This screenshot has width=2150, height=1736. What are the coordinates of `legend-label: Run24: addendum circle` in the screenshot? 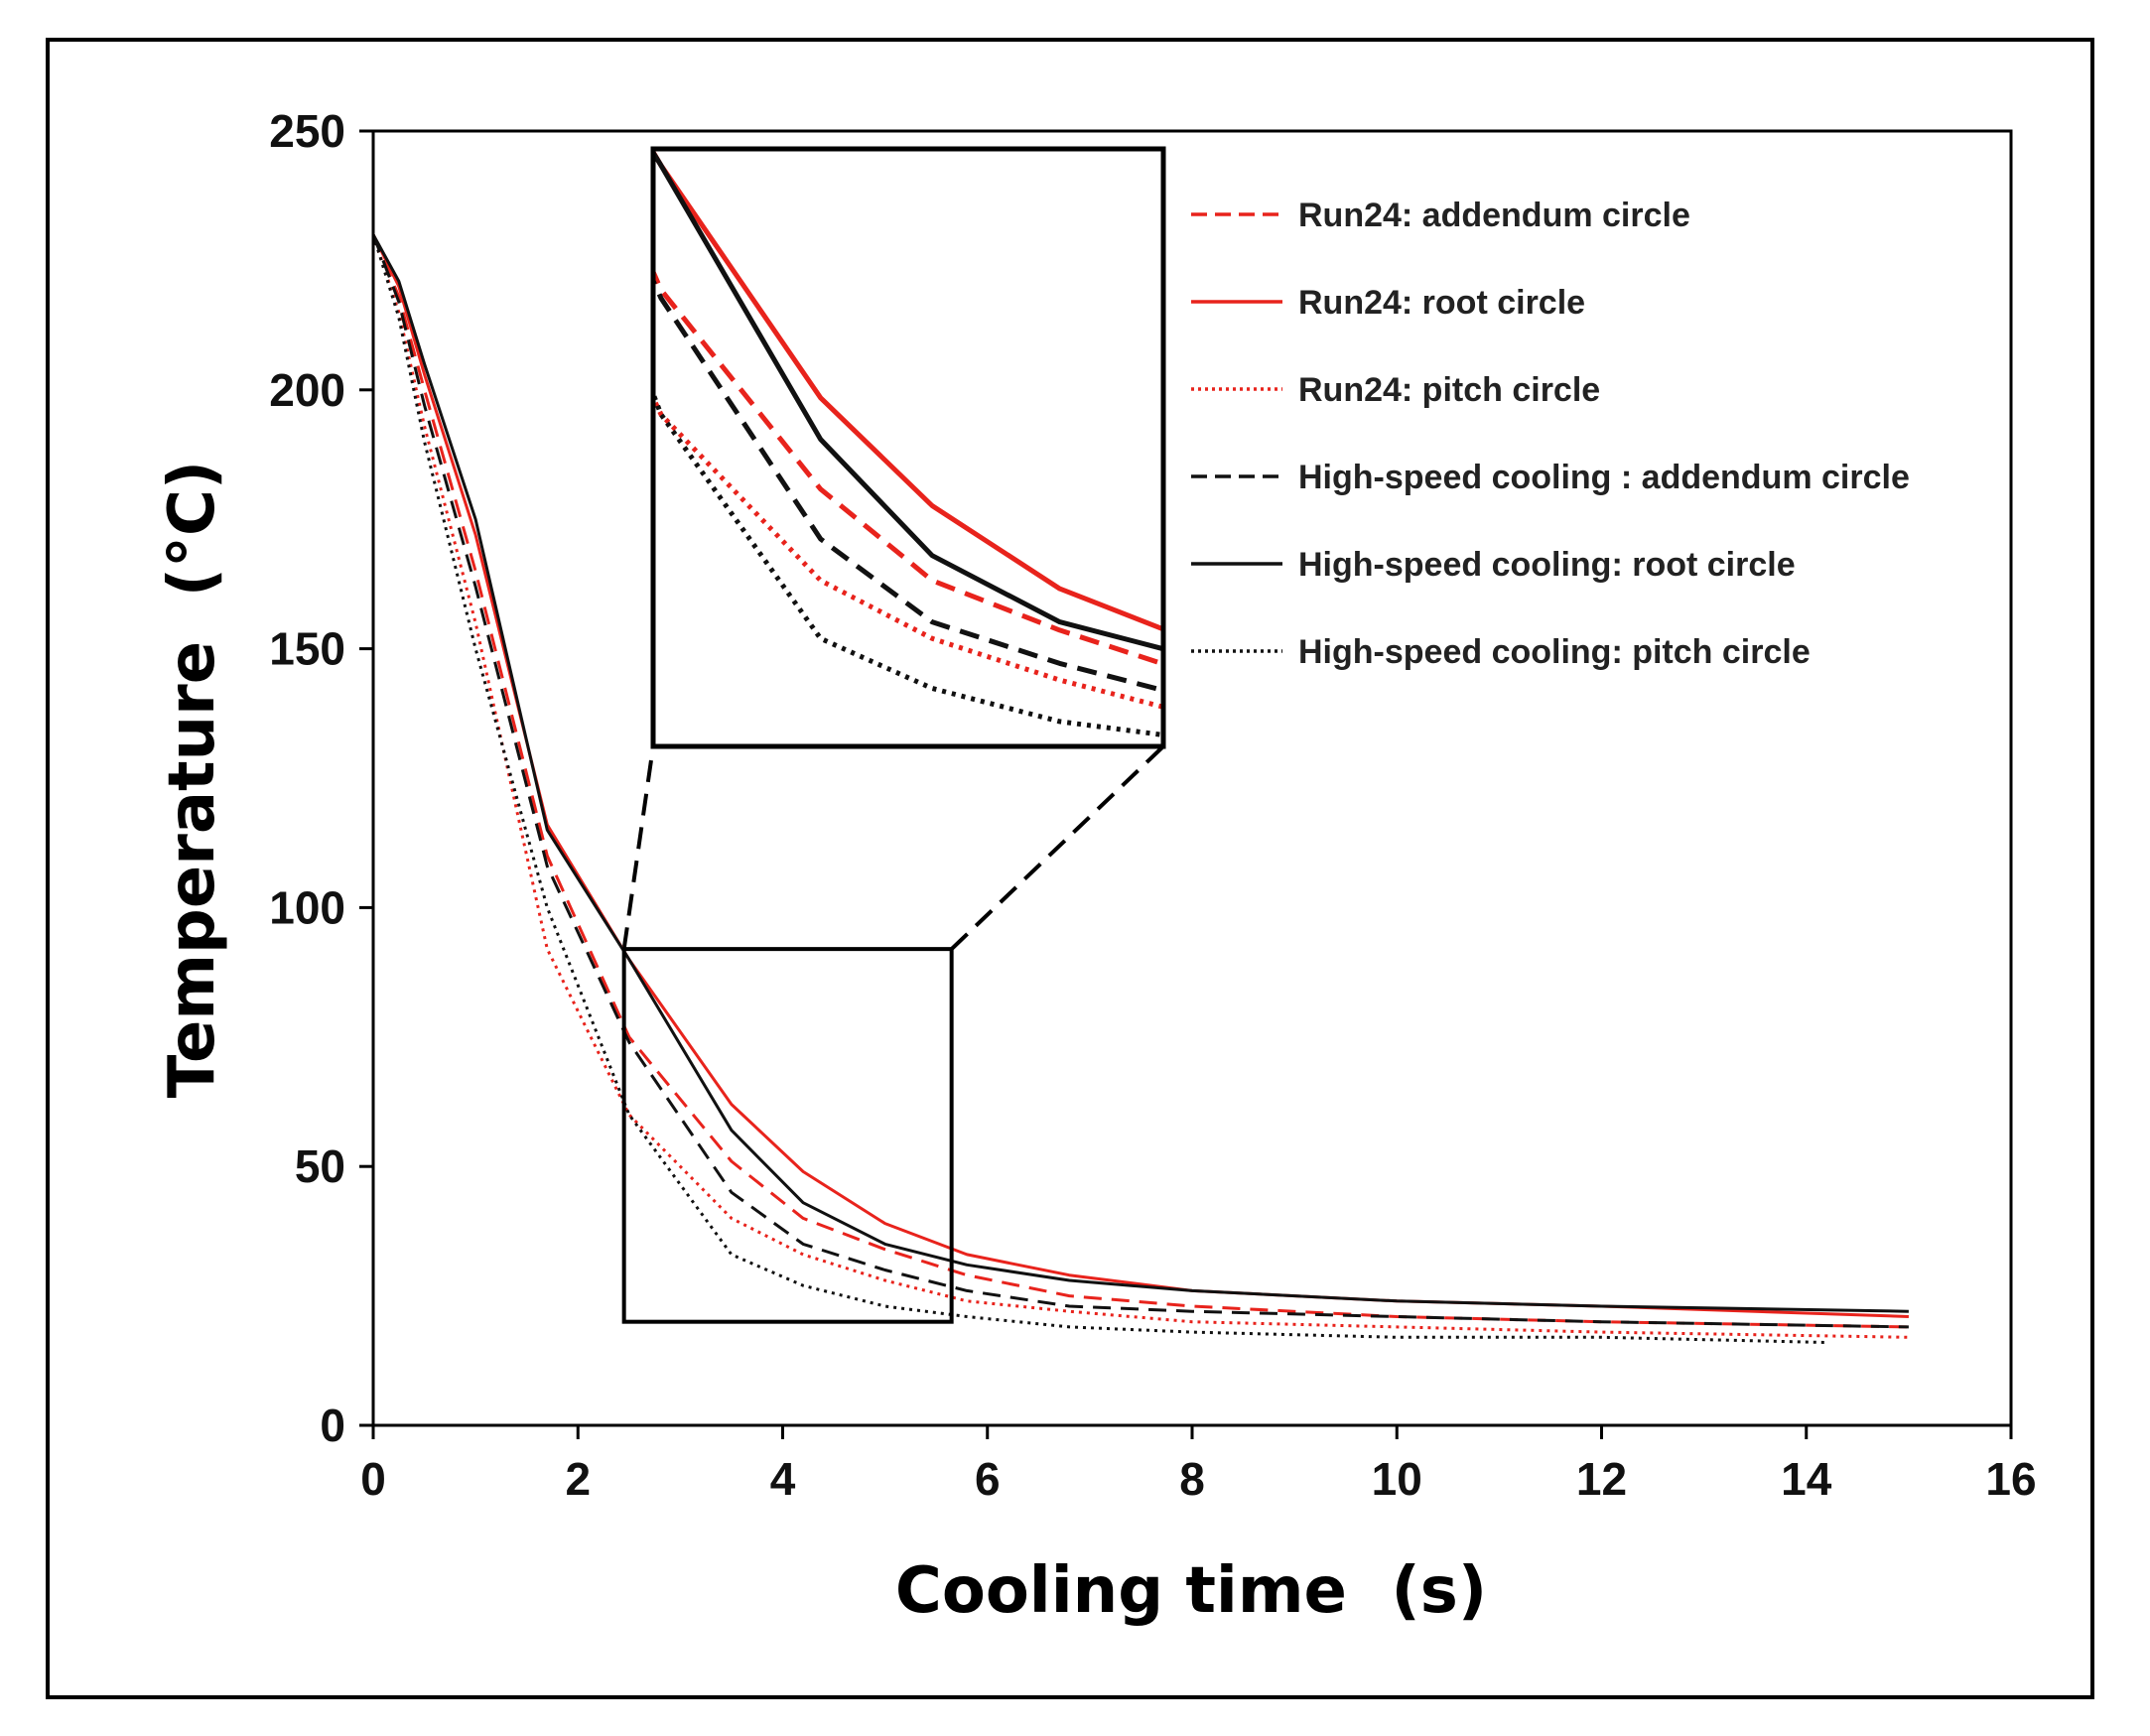 It's located at (1494, 215).